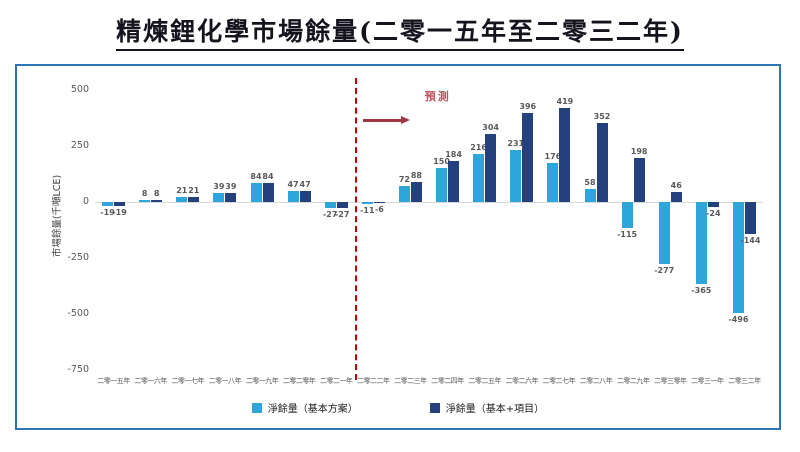 This screenshot has width=800, height=452. I want to click on x-tick-label: 二零二九年, so click(633, 381).